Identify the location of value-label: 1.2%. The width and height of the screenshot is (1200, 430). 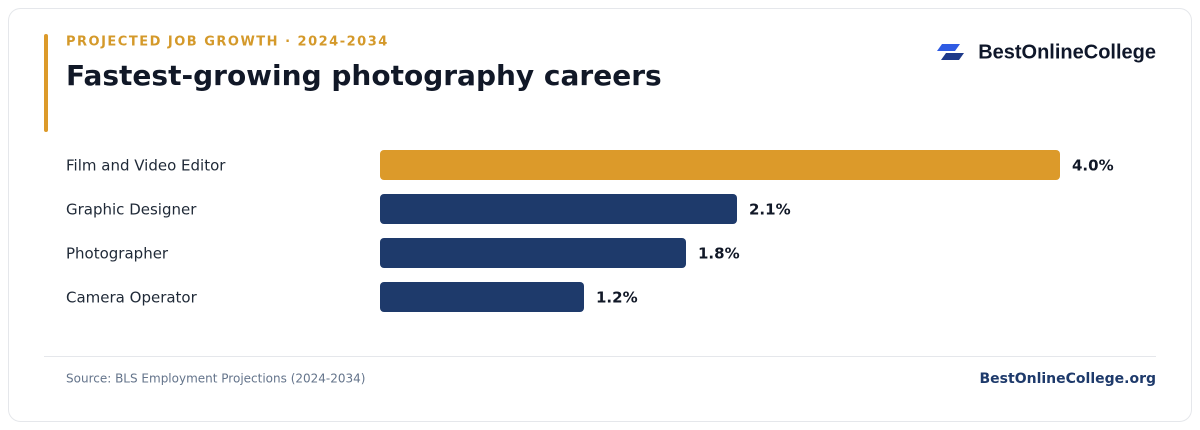
(617, 298).